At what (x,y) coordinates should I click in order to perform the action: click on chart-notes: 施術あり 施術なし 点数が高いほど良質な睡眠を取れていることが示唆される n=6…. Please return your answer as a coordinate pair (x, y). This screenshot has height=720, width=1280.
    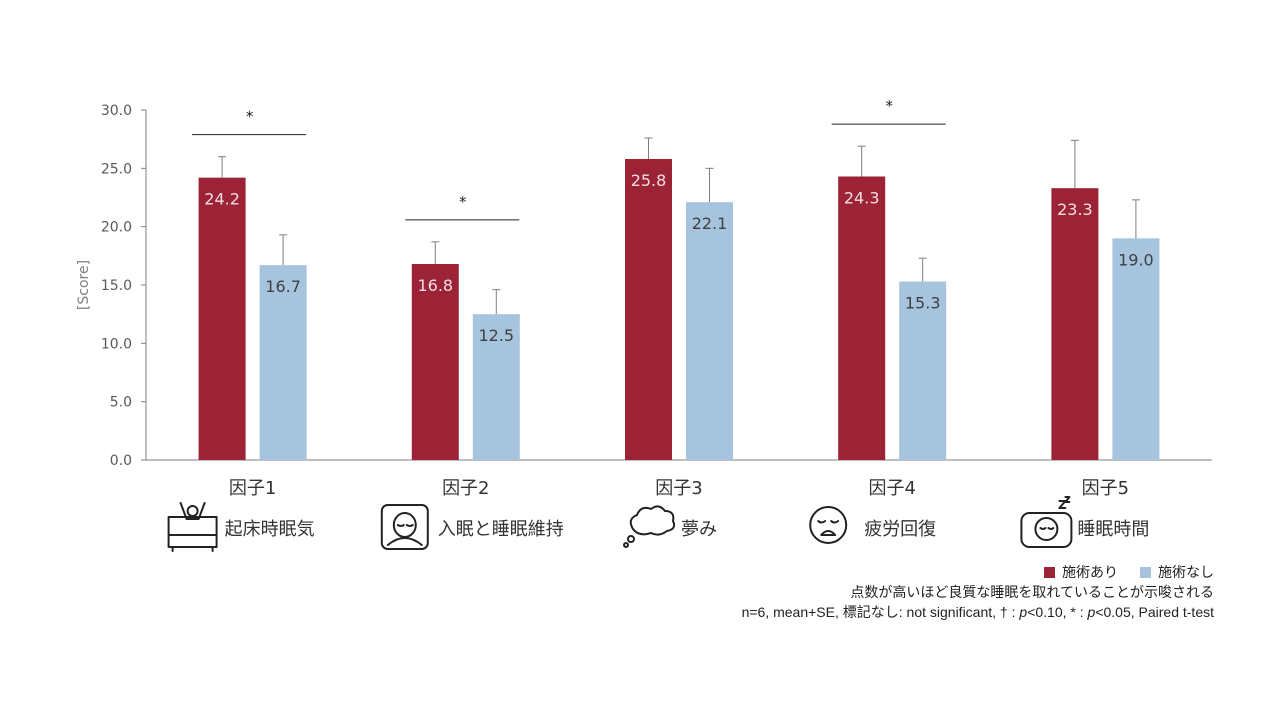
    Looking at the image, I should click on (978, 592).